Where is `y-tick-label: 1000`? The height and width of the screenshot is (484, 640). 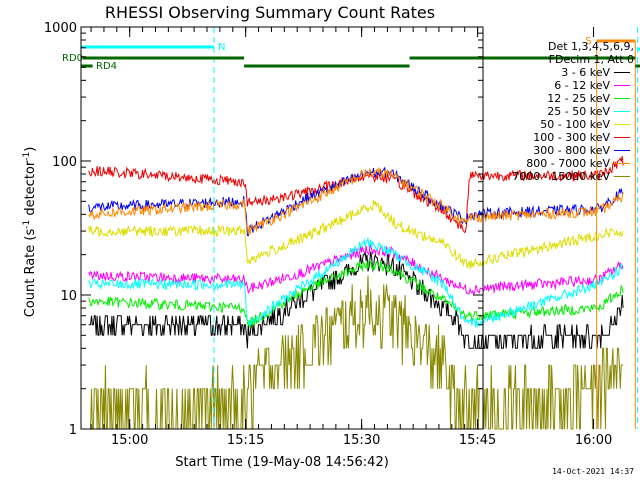 y-tick-label: 1000 is located at coordinates (60, 28).